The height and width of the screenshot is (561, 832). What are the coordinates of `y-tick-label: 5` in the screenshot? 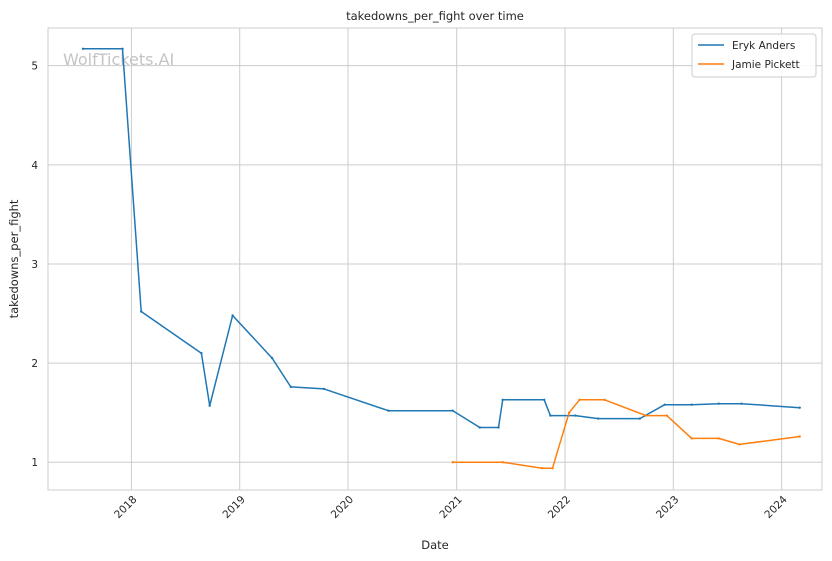 It's located at (34, 67).